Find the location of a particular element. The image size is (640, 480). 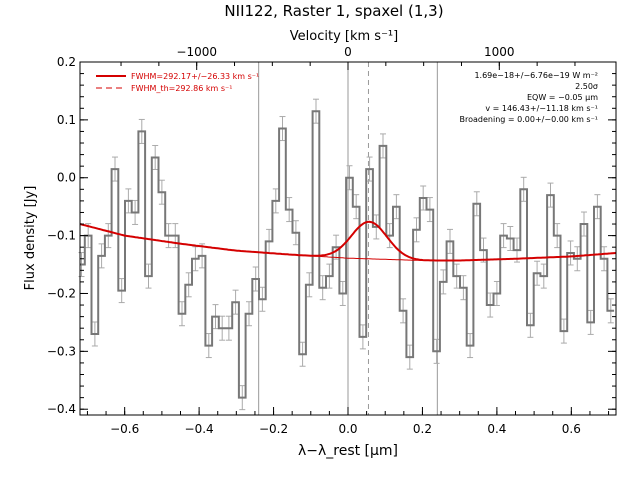

top-axis-label: Velocity [km s⁻¹] is located at coordinates (344, 36).